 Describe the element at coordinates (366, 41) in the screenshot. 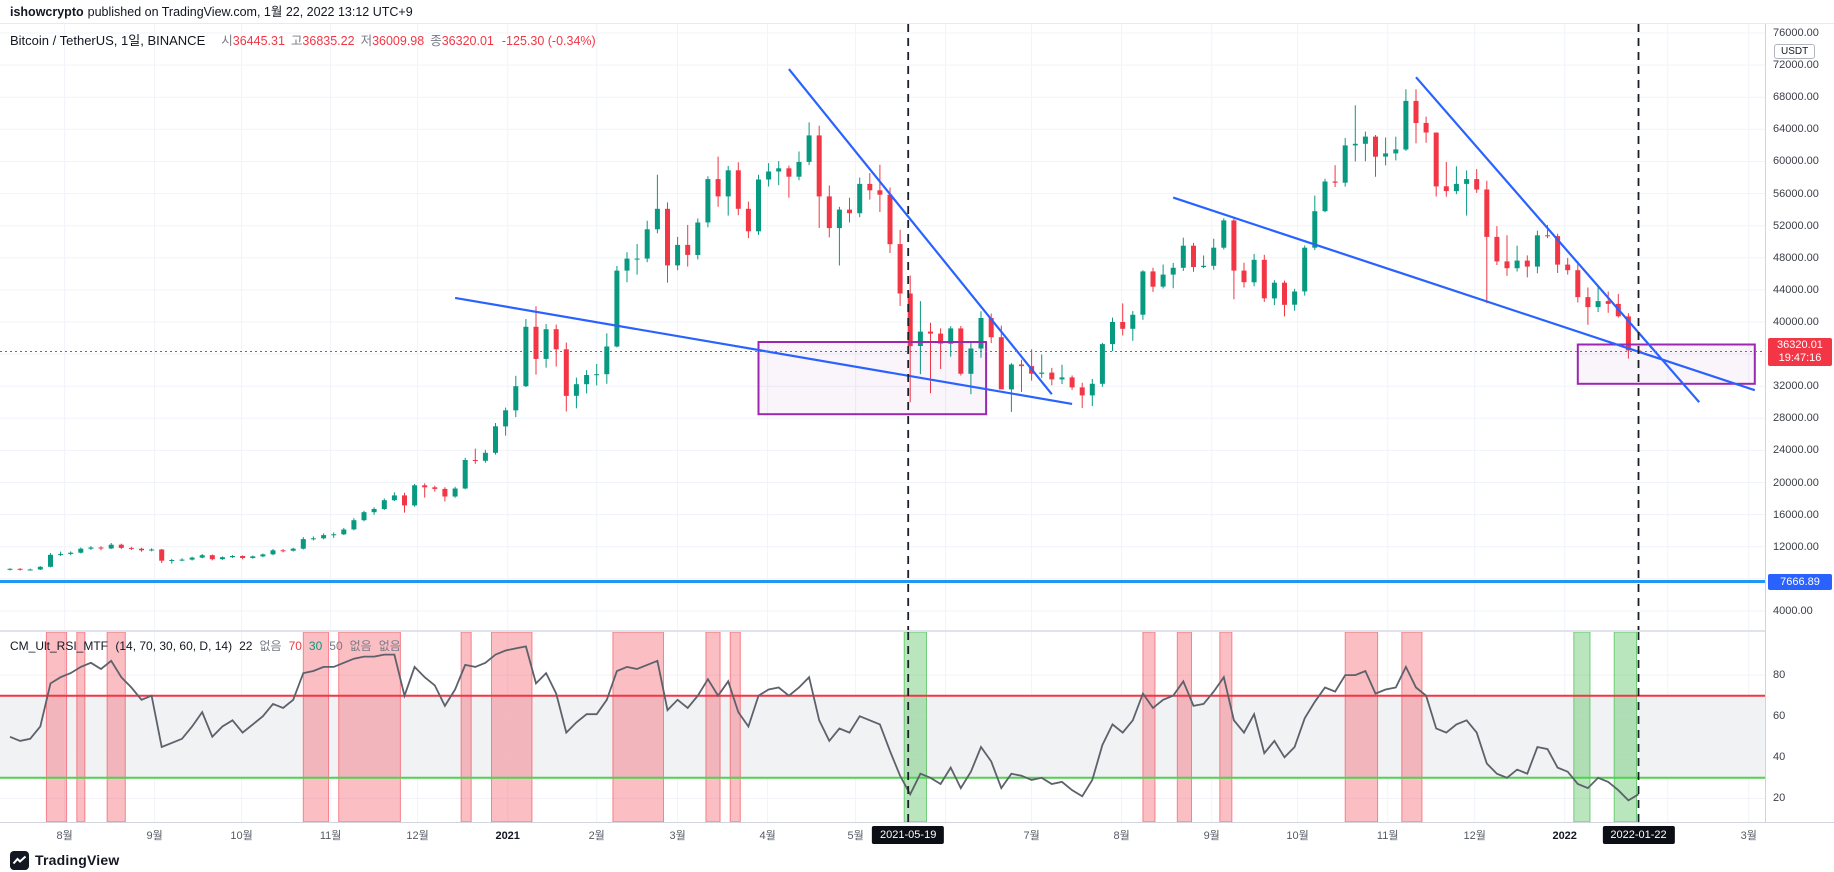

I see `ohlc-low-label: 저` at that location.